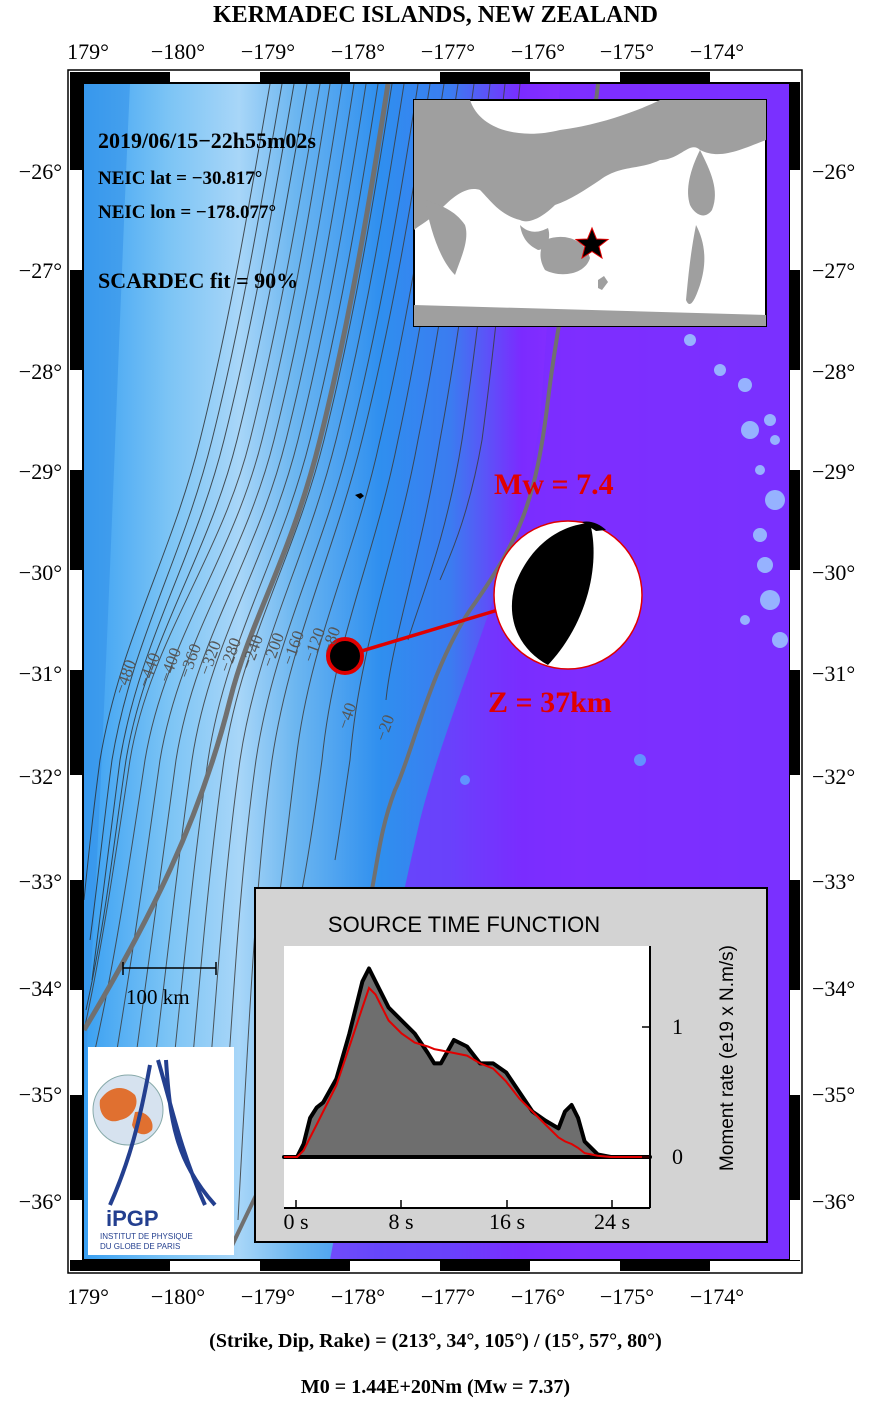  Describe the element at coordinates (550, 702) in the screenshot. I see `depth-label: Z = 37km` at that location.